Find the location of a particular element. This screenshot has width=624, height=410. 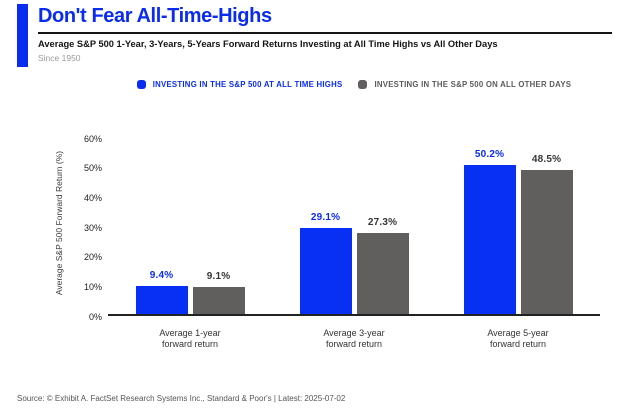

y-tick-label: 0% is located at coordinates (95, 316).